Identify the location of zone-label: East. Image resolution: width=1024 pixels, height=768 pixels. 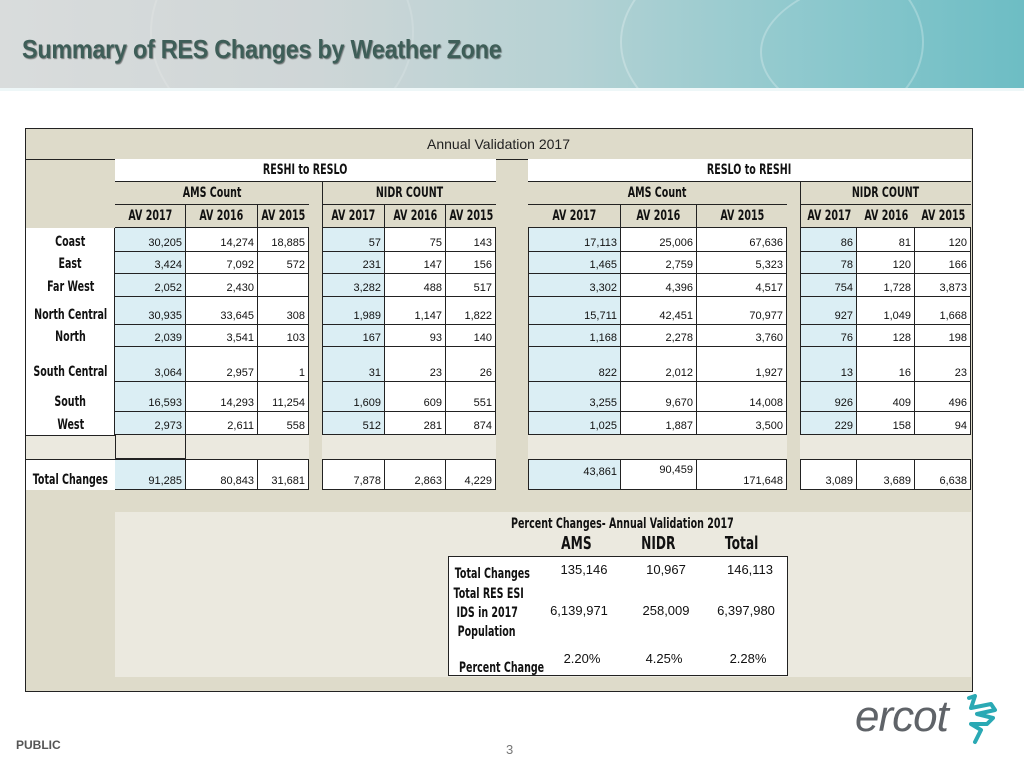
(70, 264).